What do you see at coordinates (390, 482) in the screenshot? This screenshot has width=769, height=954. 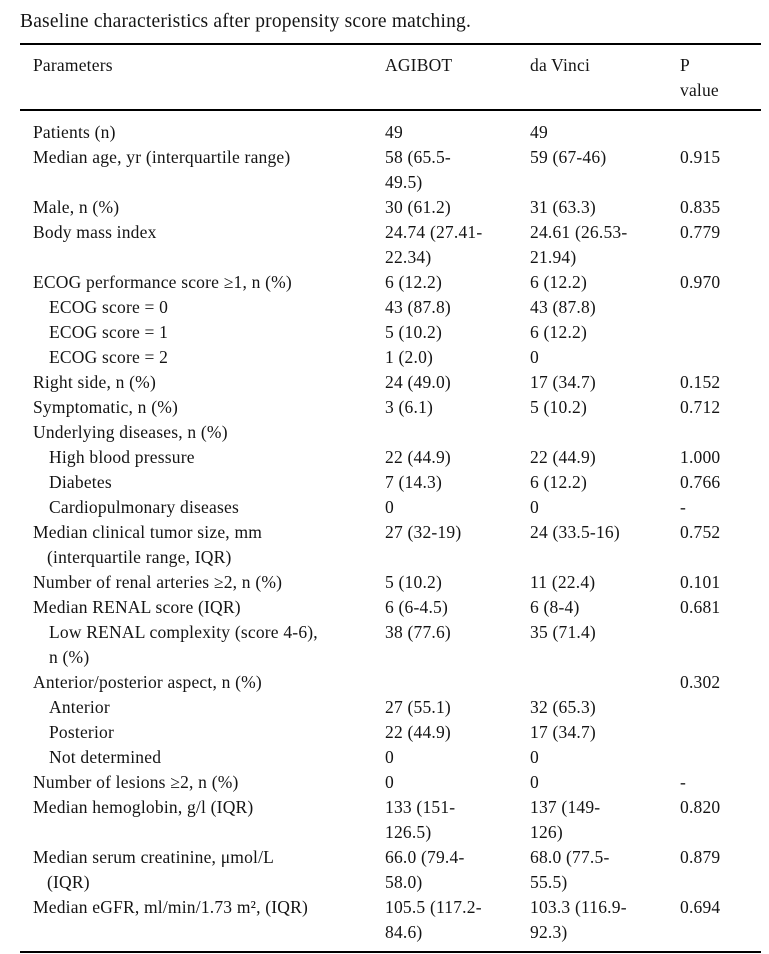 I see `table-row: Diabetes 7 (14.3) 6 (12.2) 0.766` at bounding box center [390, 482].